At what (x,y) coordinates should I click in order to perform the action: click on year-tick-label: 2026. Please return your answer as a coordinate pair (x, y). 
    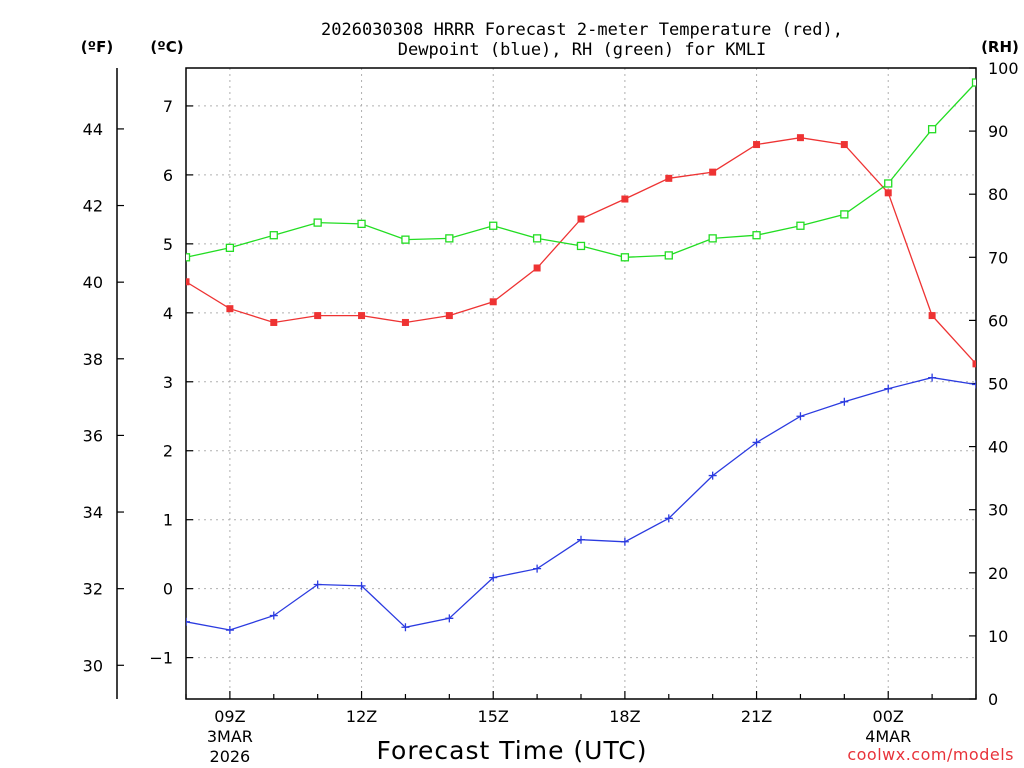
    Looking at the image, I should click on (230, 756).